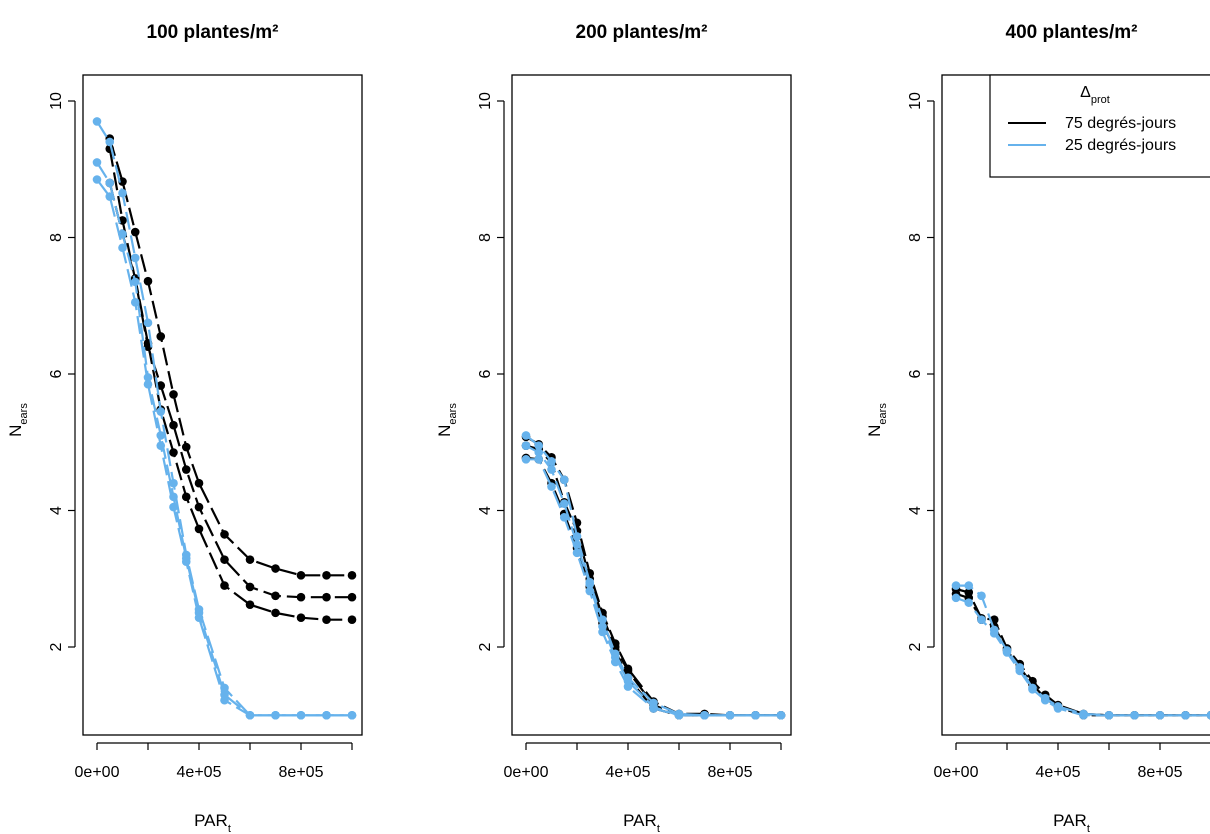 The width and height of the screenshot is (1210, 834). What do you see at coordinates (642, 32) in the screenshot?
I see `chart-title: 200 plantes/m²` at bounding box center [642, 32].